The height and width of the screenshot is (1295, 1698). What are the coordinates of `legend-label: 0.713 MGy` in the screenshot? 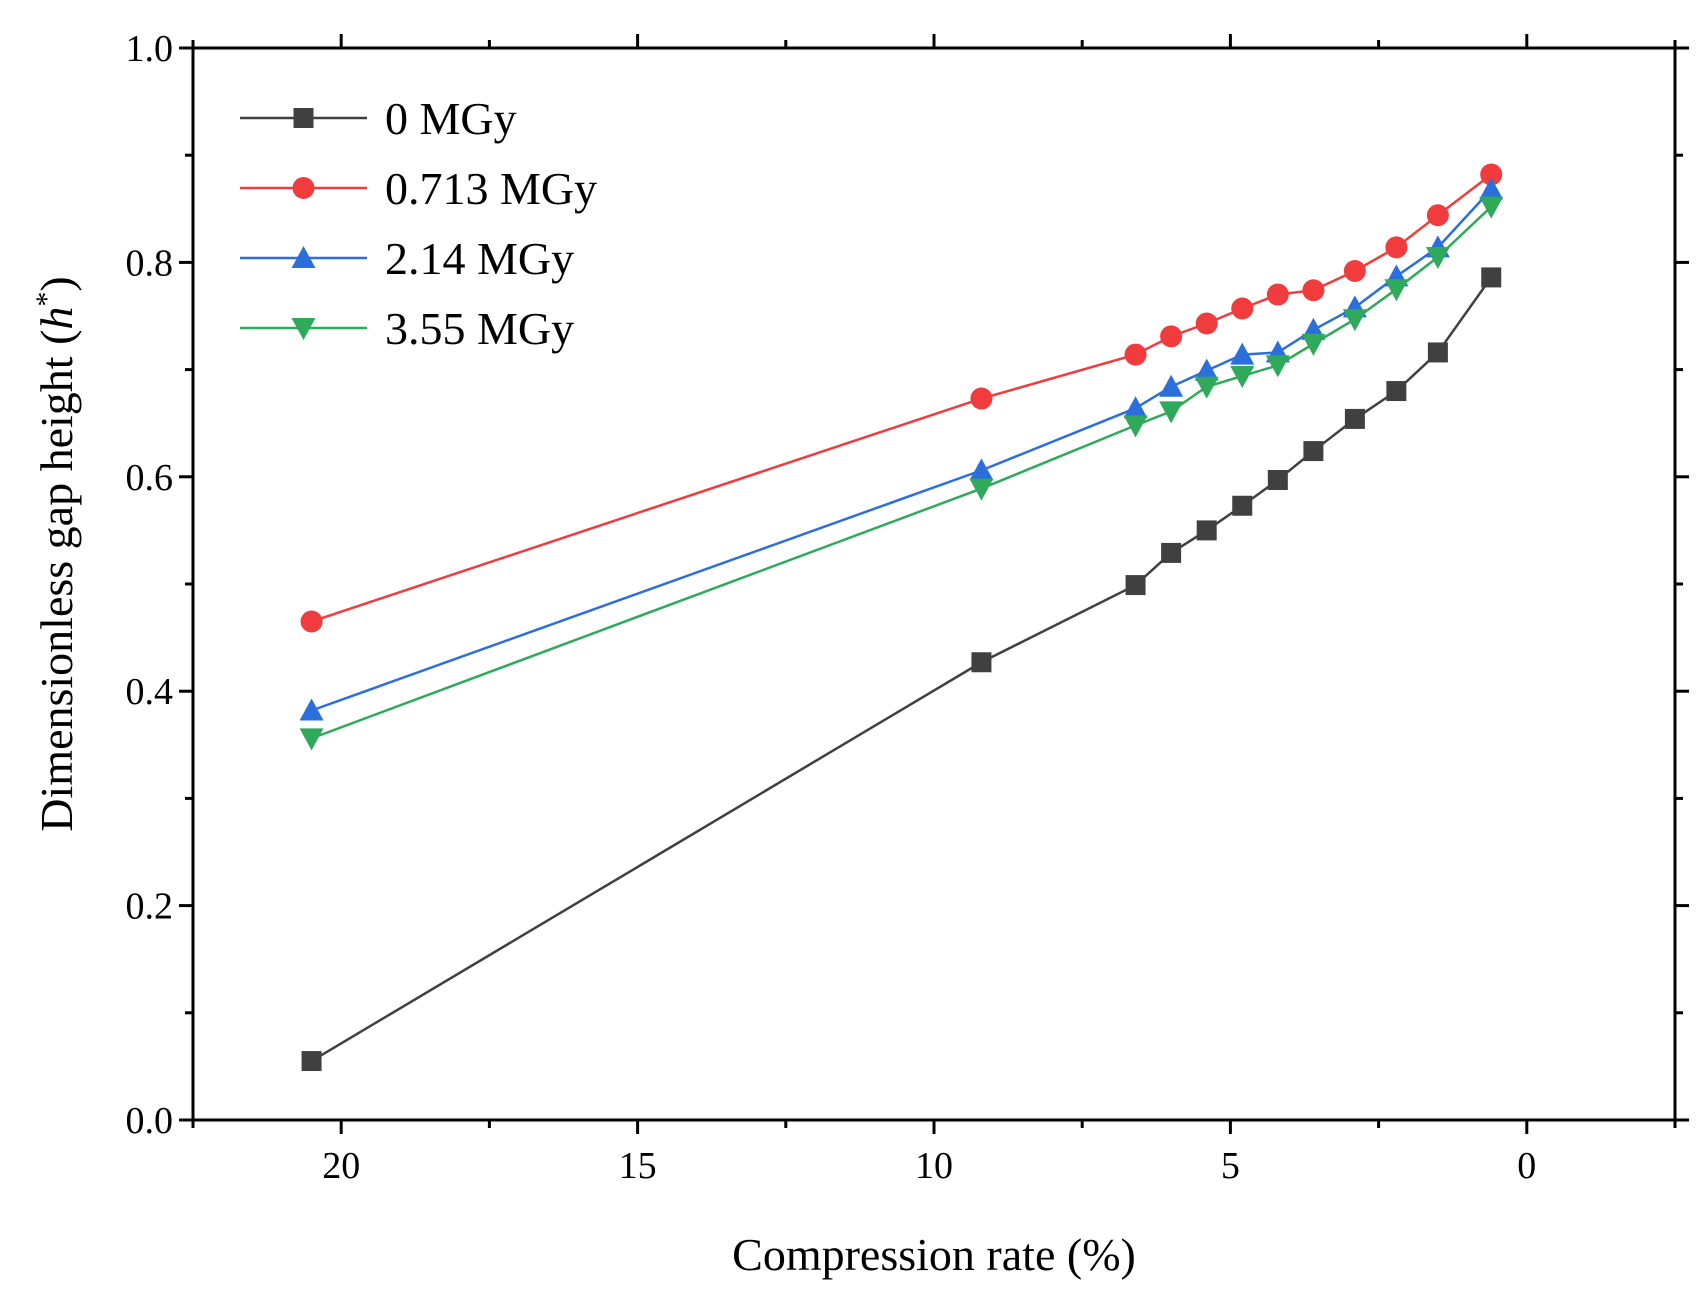 It's located at (491, 188).